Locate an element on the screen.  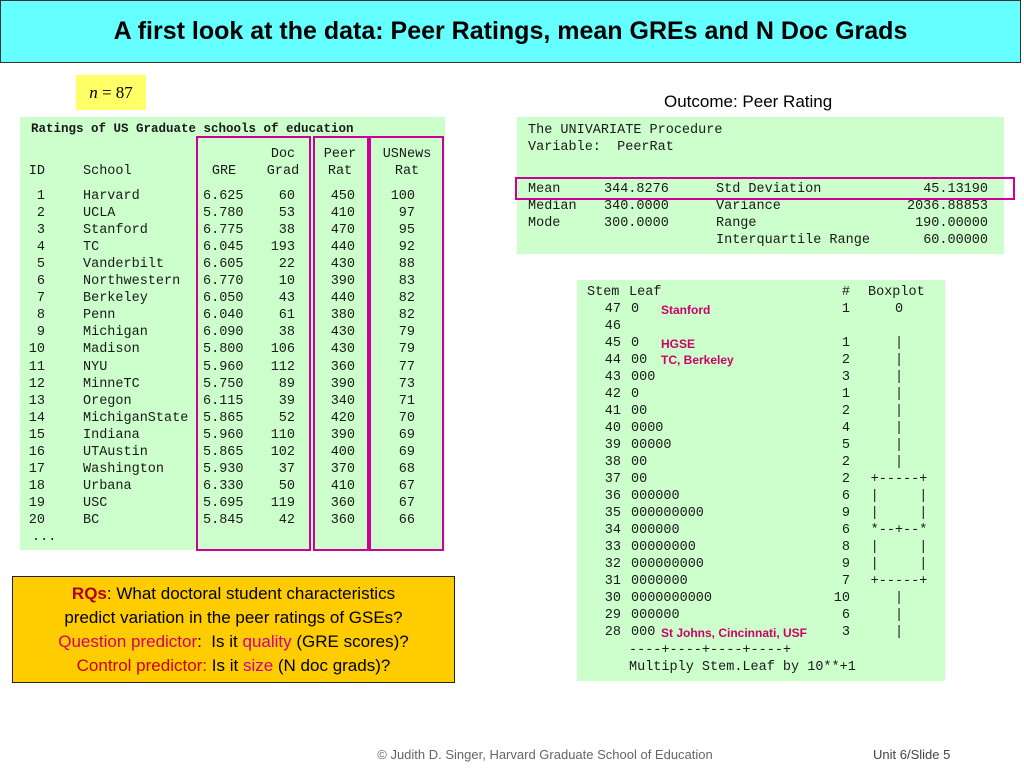
table-cell: 106 is located at coordinates (282, 350).